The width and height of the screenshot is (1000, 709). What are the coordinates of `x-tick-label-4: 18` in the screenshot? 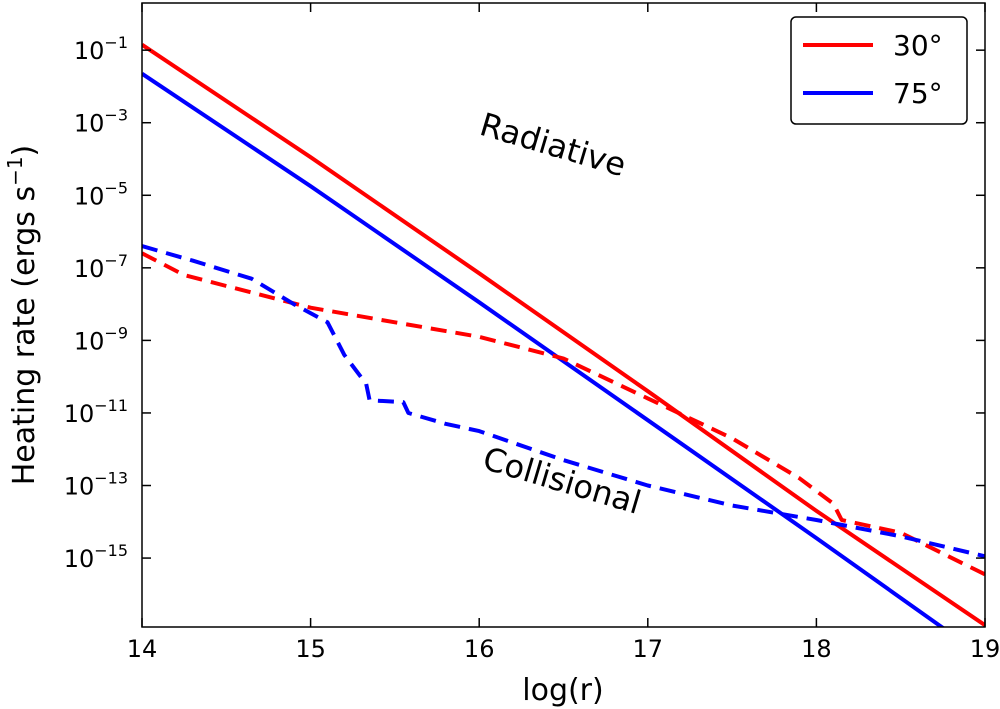 It's located at (816, 649).